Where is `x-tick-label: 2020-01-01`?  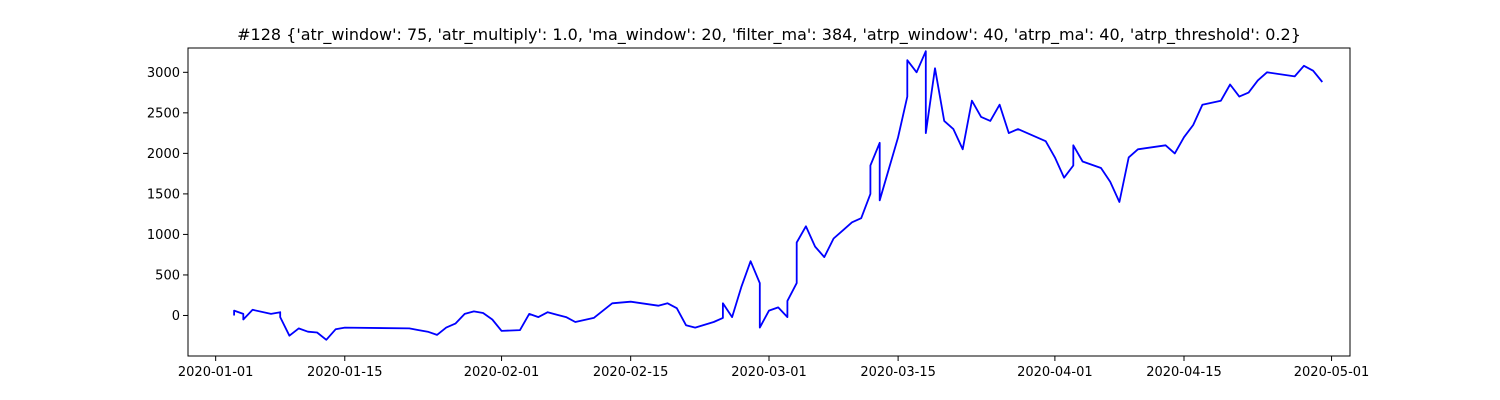 x-tick-label: 2020-01-01 is located at coordinates (216, 372).